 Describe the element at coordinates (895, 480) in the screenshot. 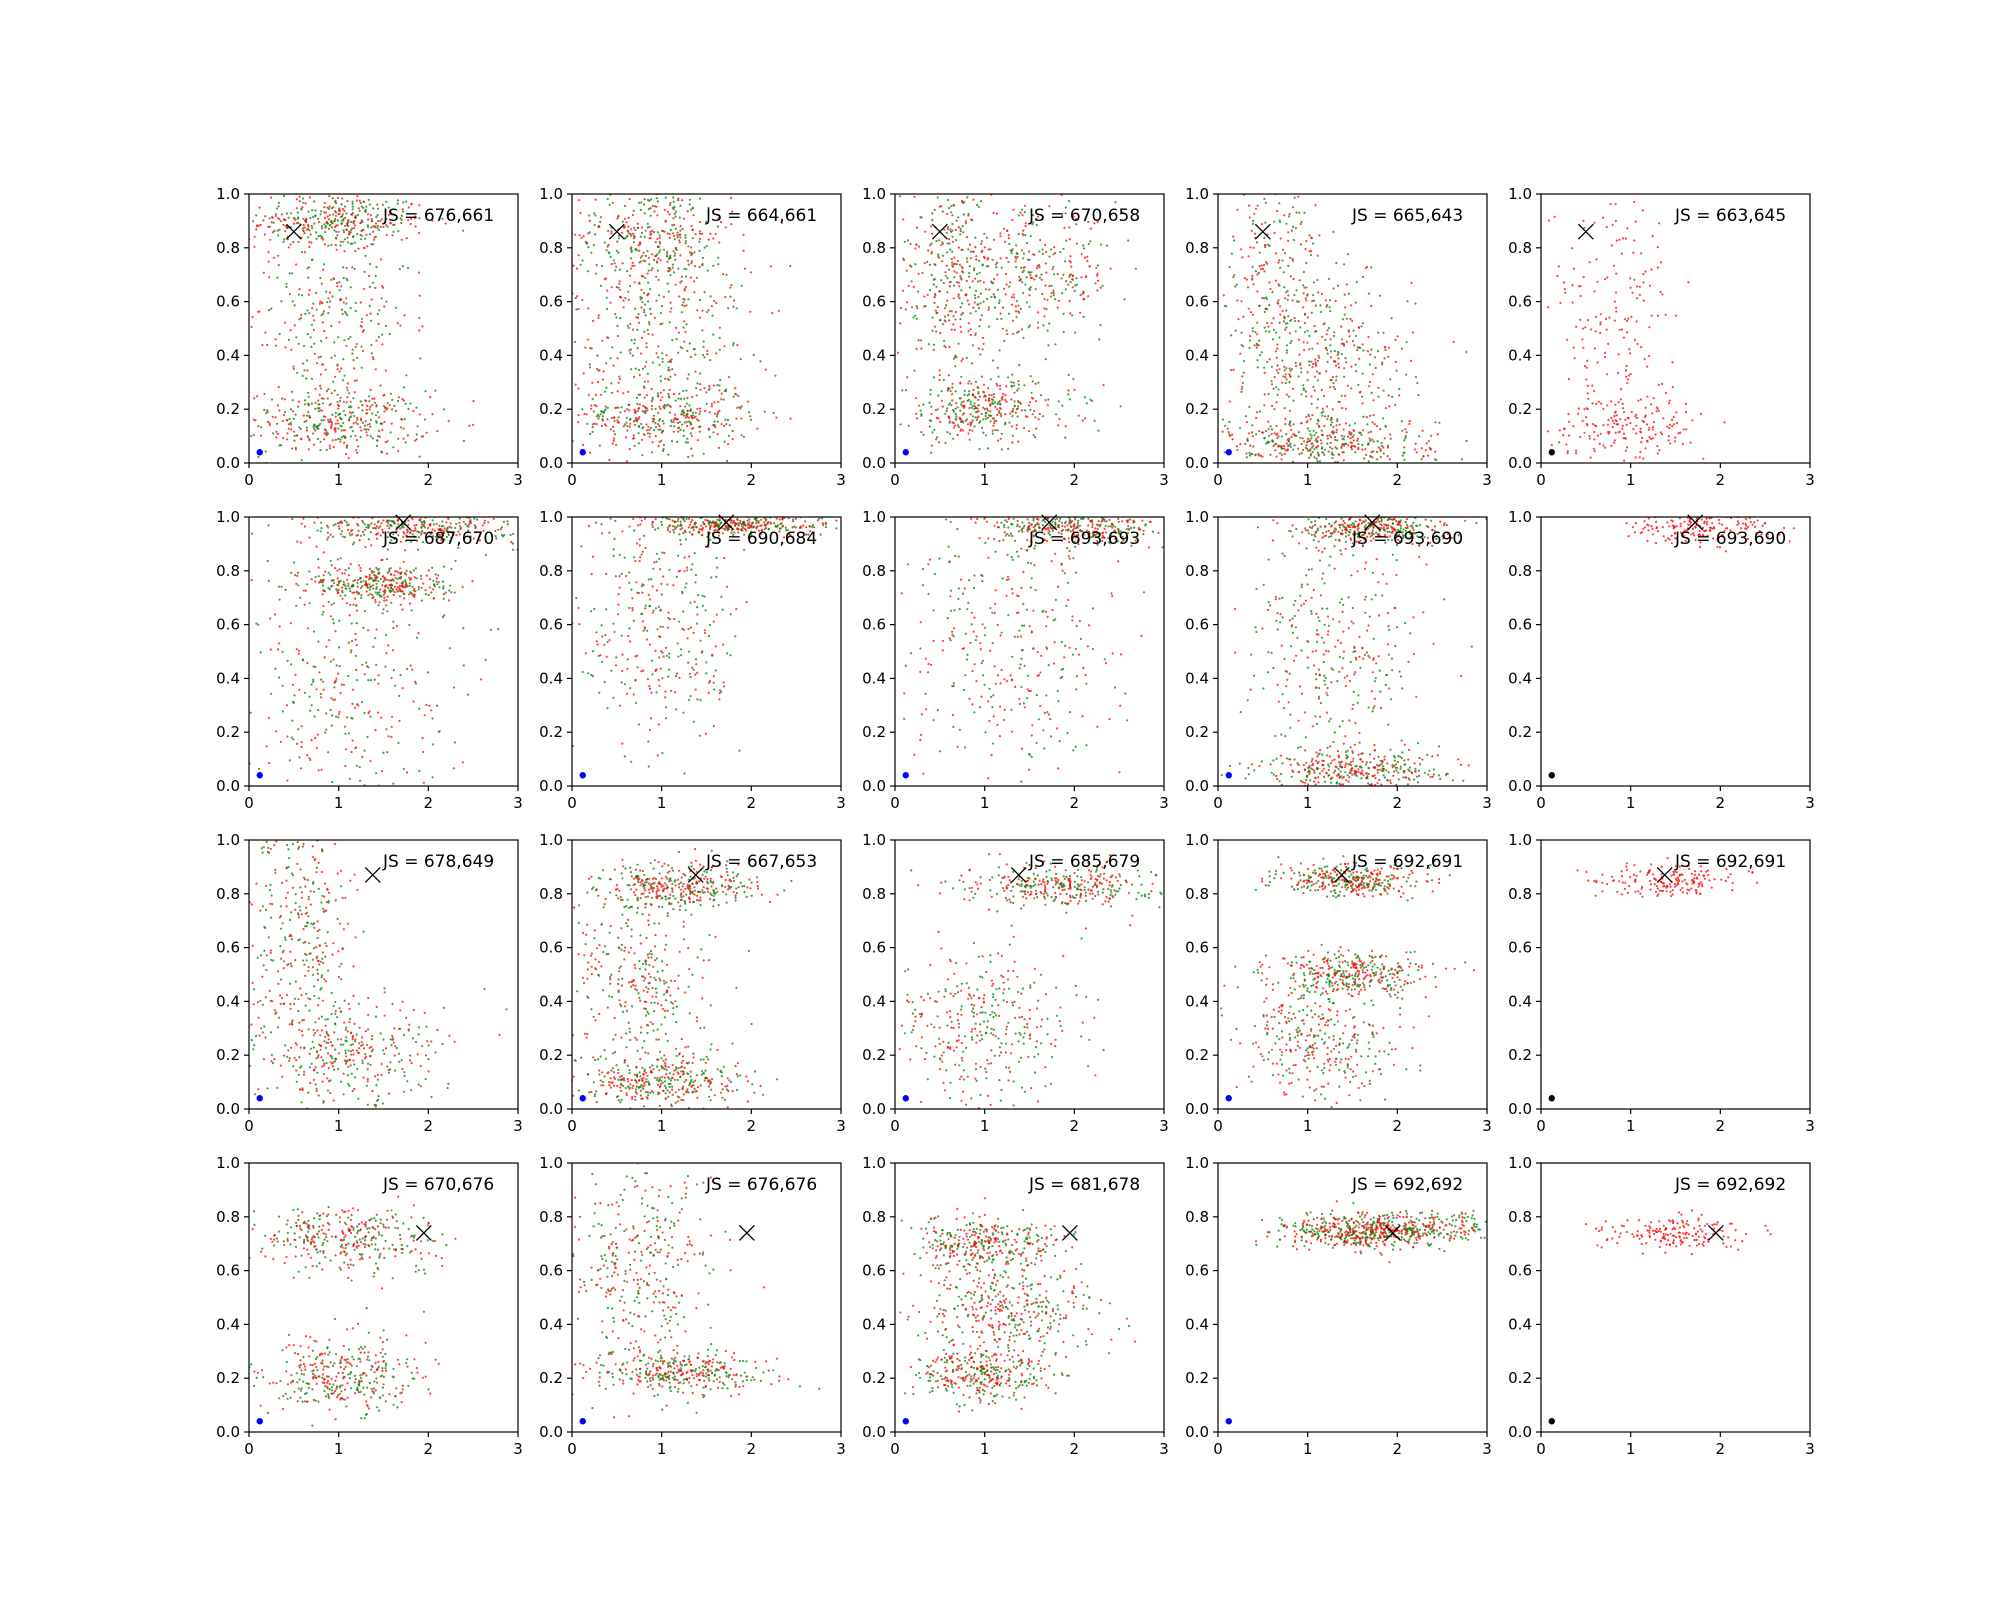

I see `x-tick-label: 0` at that location.